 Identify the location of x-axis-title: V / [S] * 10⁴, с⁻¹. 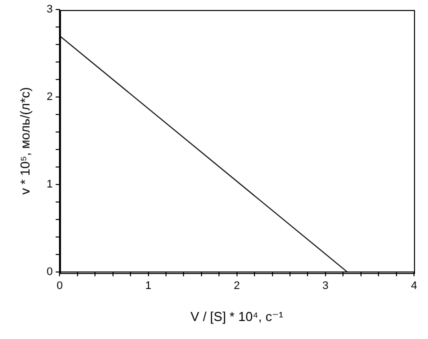
(237, 316).